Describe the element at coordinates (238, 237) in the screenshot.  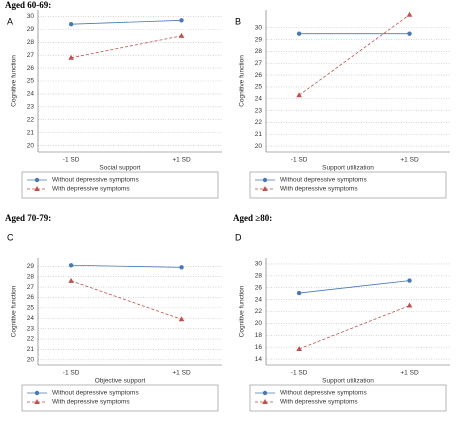
I see `panel-label: D` at that location.